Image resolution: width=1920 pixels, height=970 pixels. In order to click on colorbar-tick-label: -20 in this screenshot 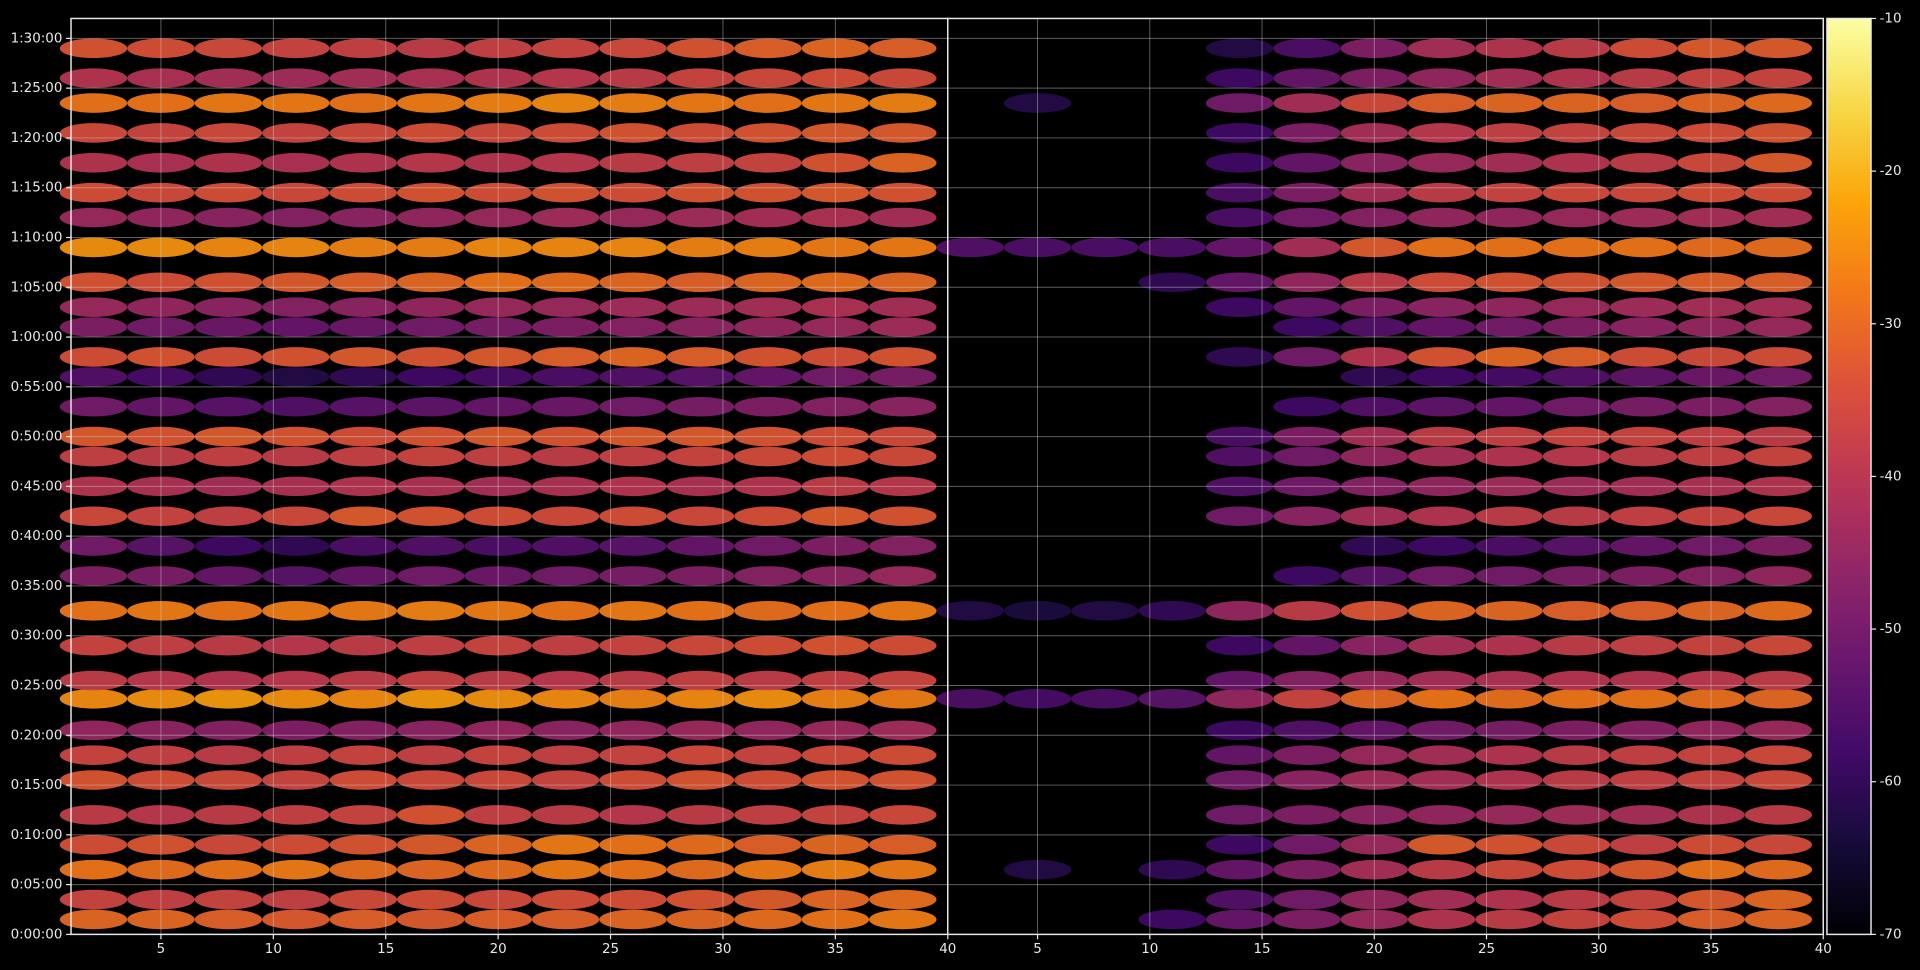, I will do `click(1891, 171)`.